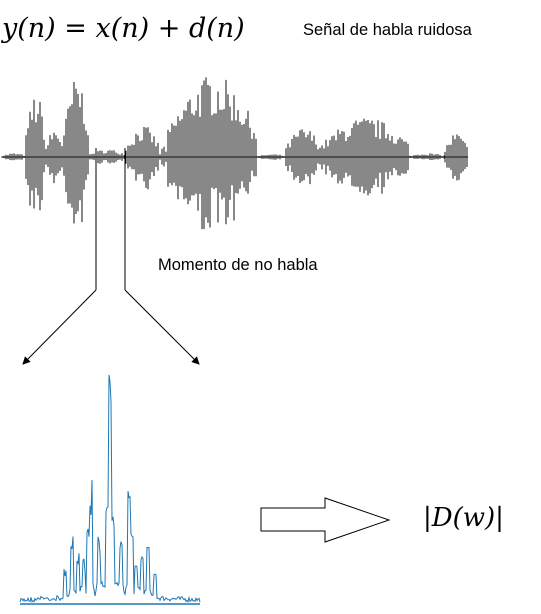  What do you see at coordinates (463, 518) in the screenshot?
I see `noise-magnitude-label: |D(w)|` at bounding box center [463, 518].